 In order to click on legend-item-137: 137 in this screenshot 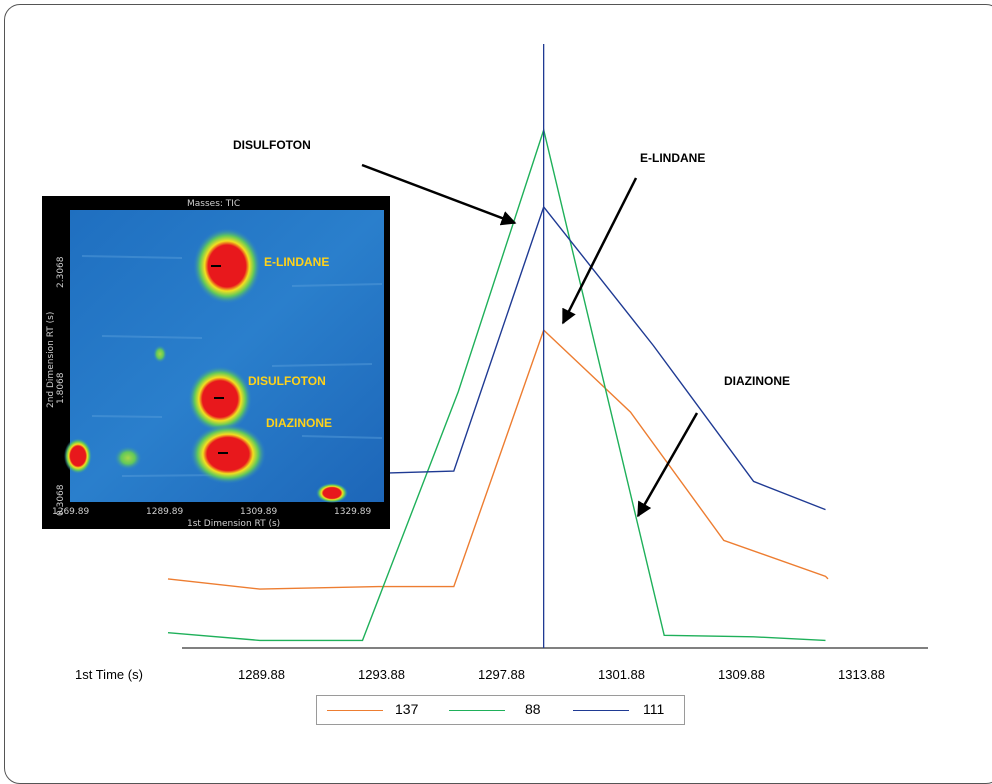, I will do `click(382, 710)`.